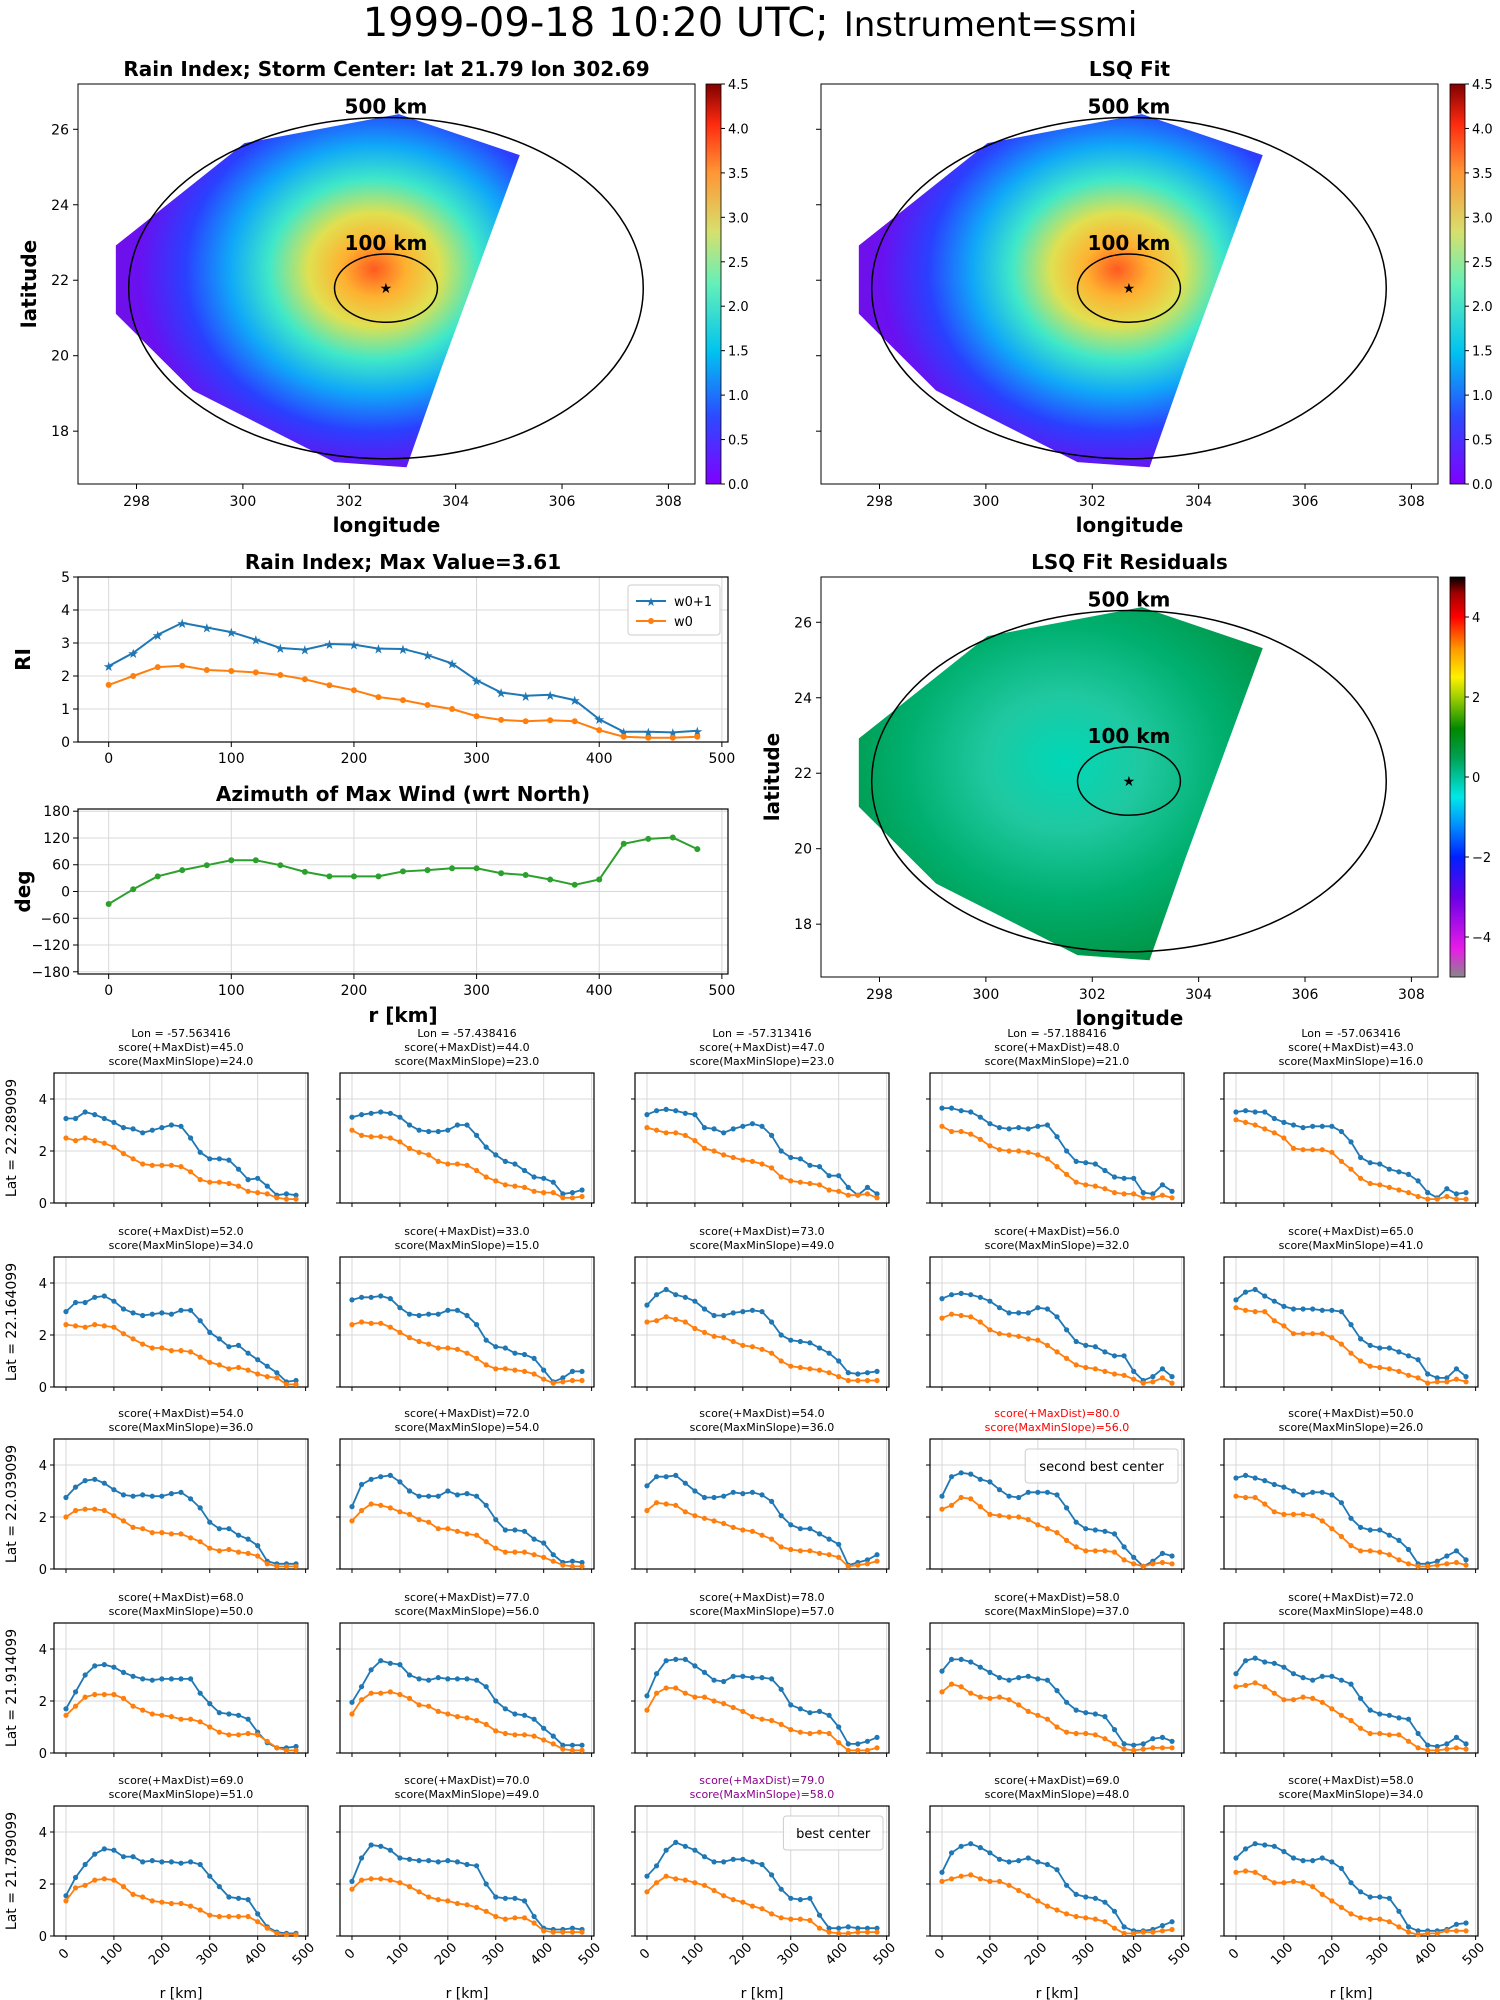 Image resolution: width=1500 pixels, height=2000 pixels. Describe the element at coordinates (991, 25) in the screenshot. I see `suptitle-instrument: Instrument=ssmi` at that location.